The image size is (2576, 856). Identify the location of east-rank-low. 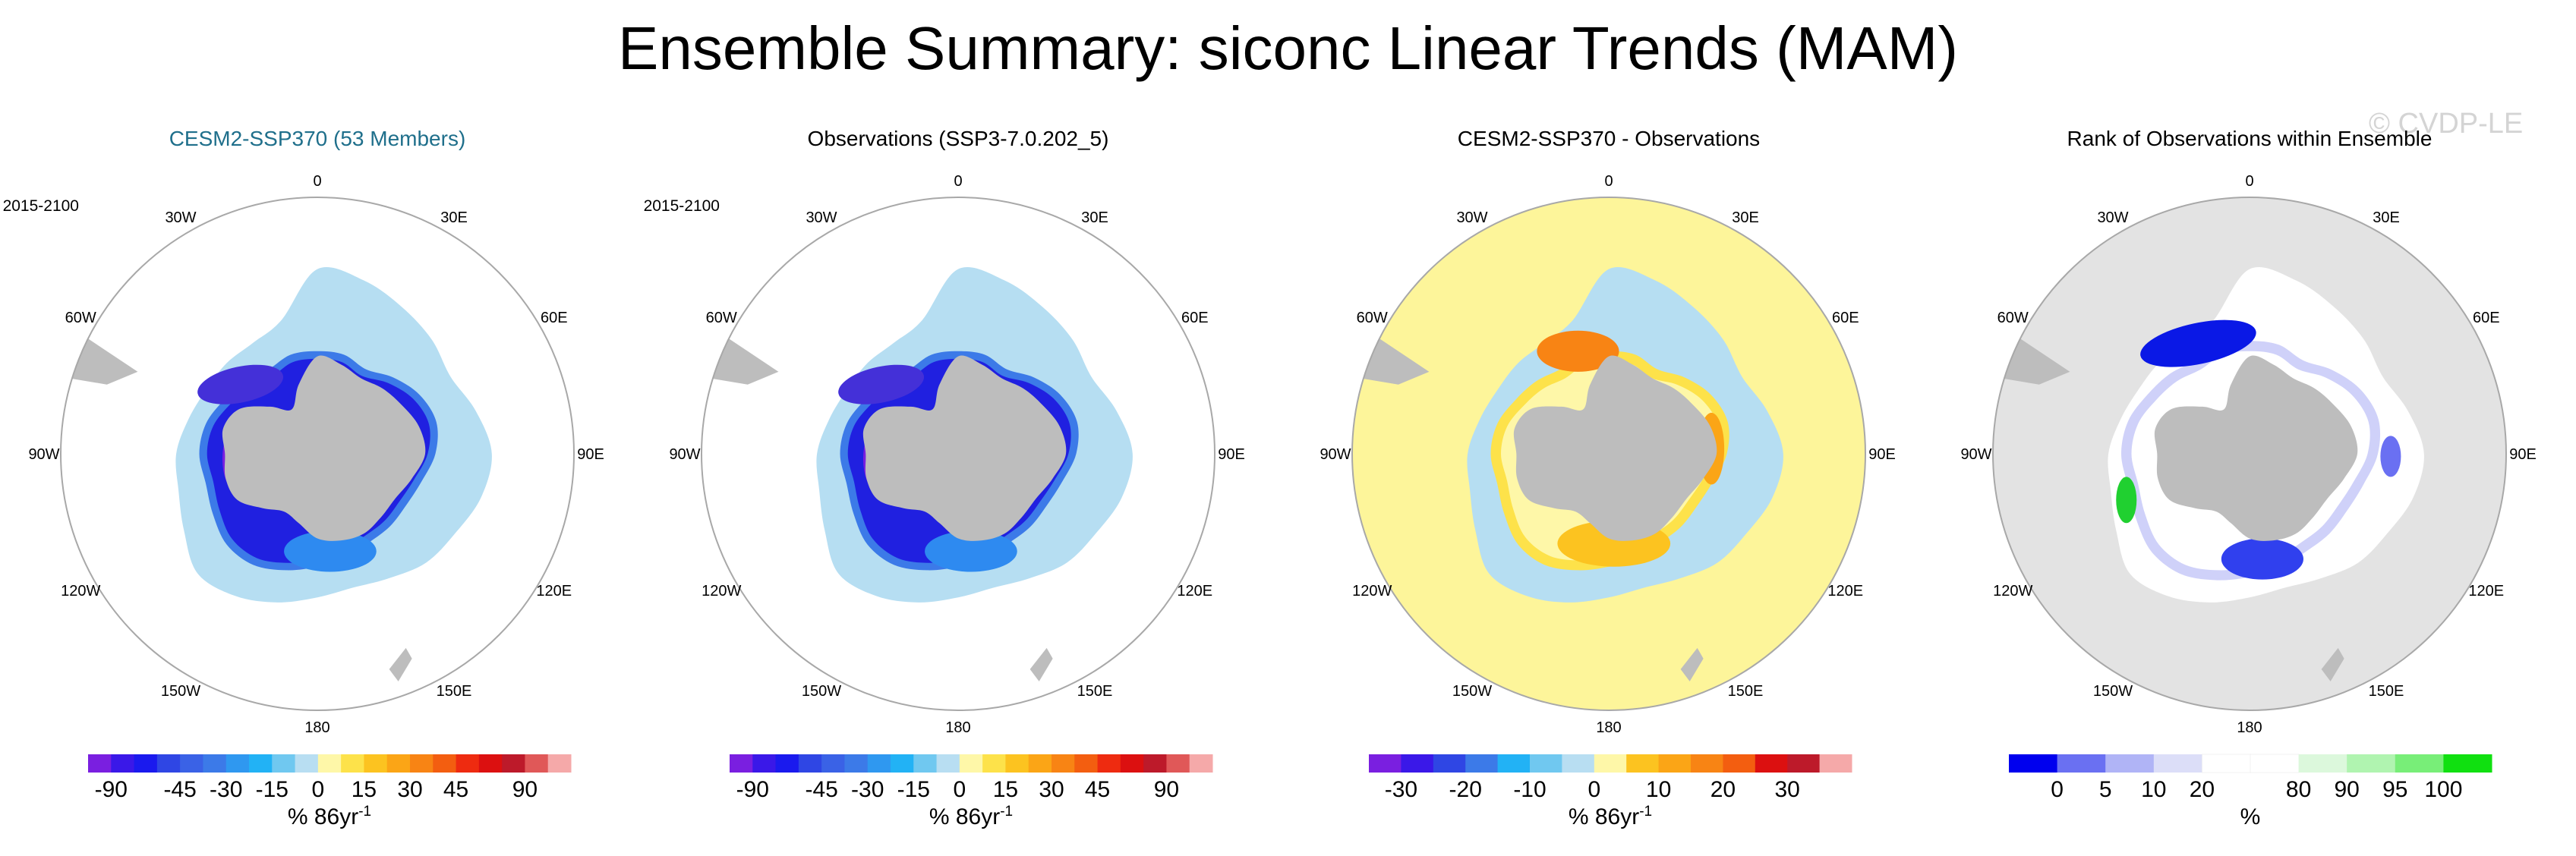
(2390, 457).